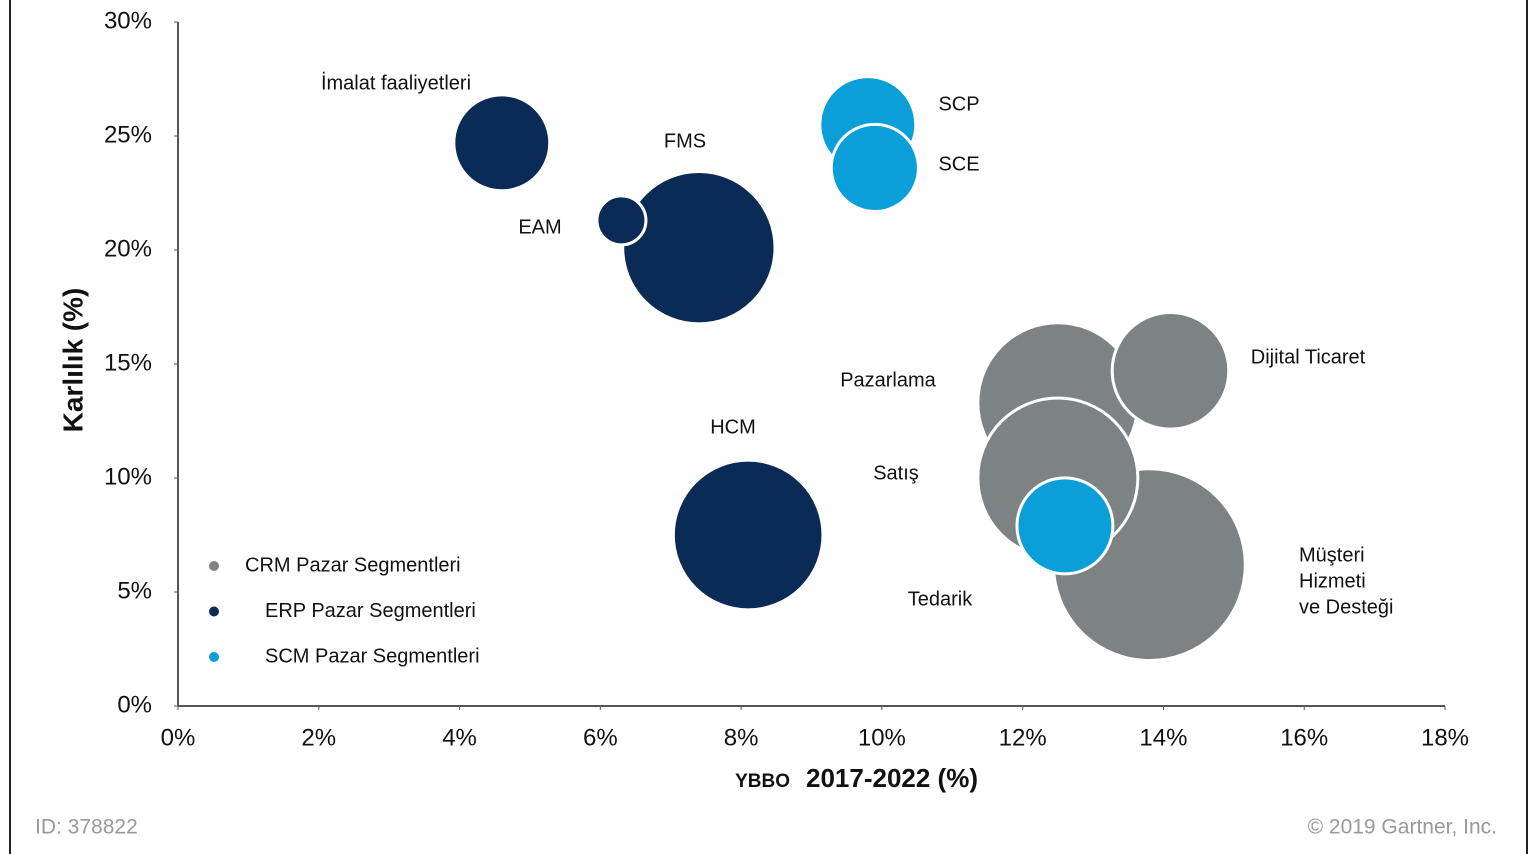  I want to click on bubble-label: Satış, so click(896, 473).